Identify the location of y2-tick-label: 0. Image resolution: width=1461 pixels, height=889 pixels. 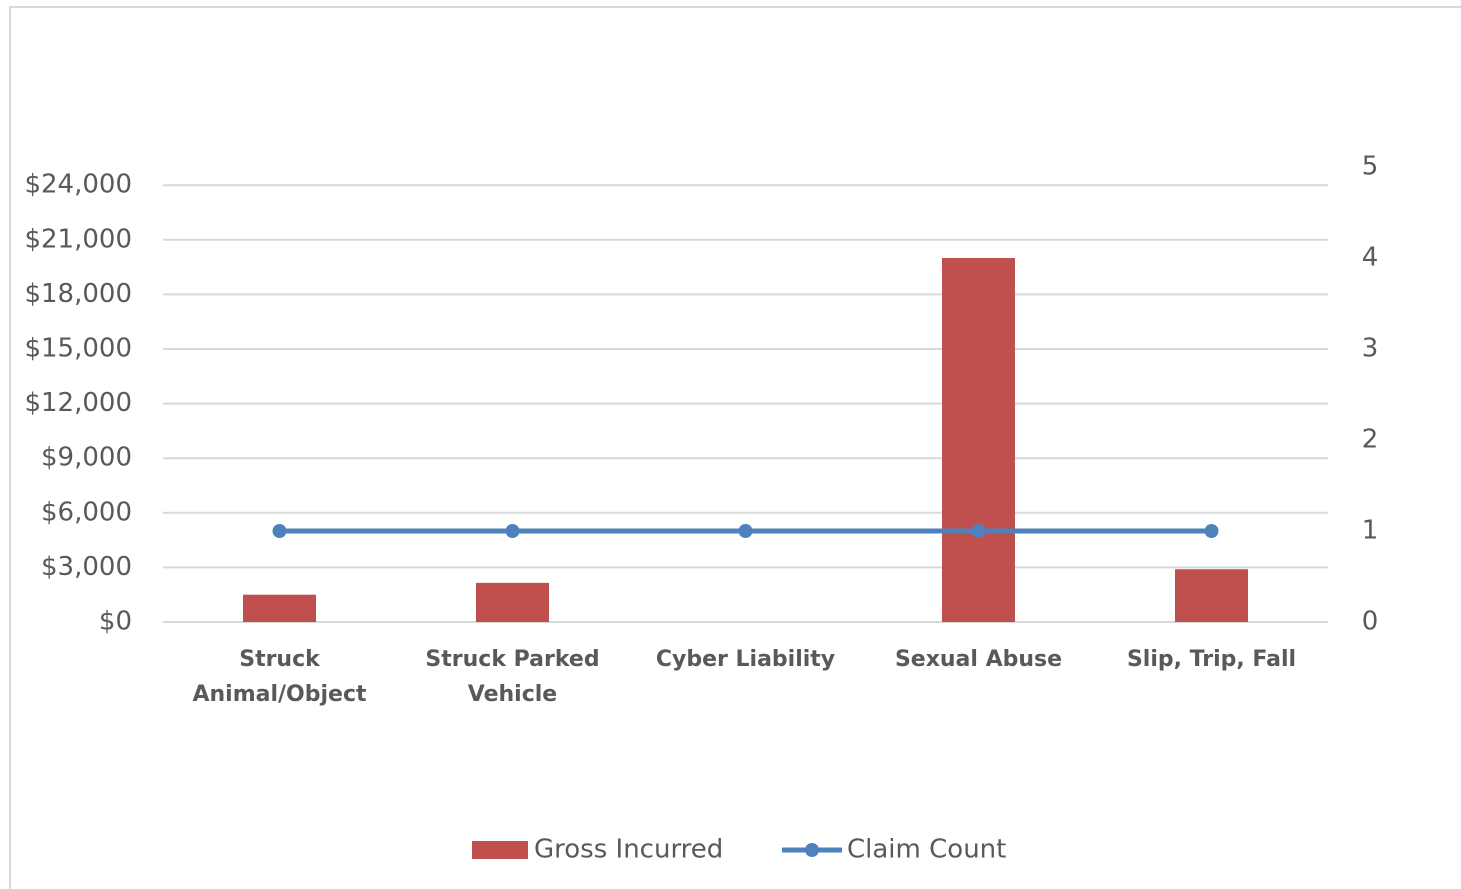
(1370, 622).